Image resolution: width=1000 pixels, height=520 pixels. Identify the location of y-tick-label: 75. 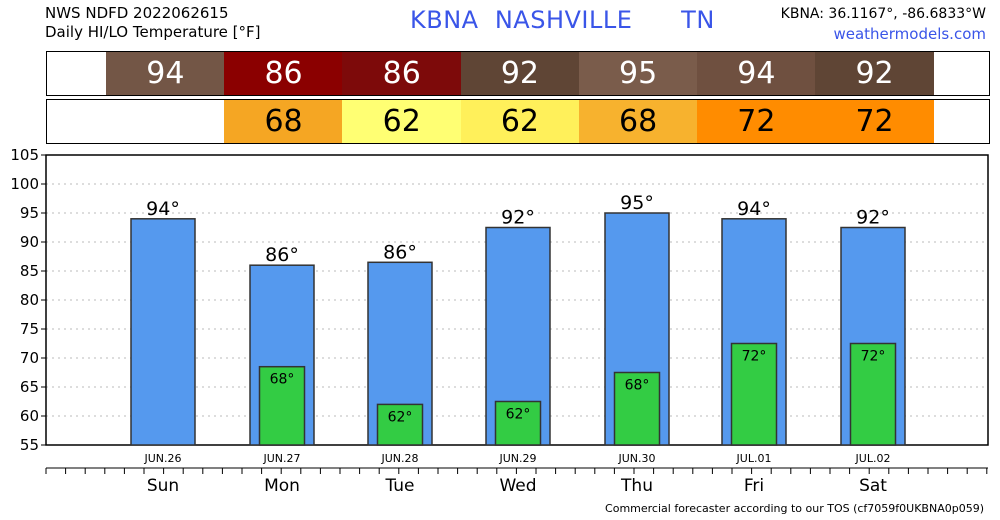
(29, 329).